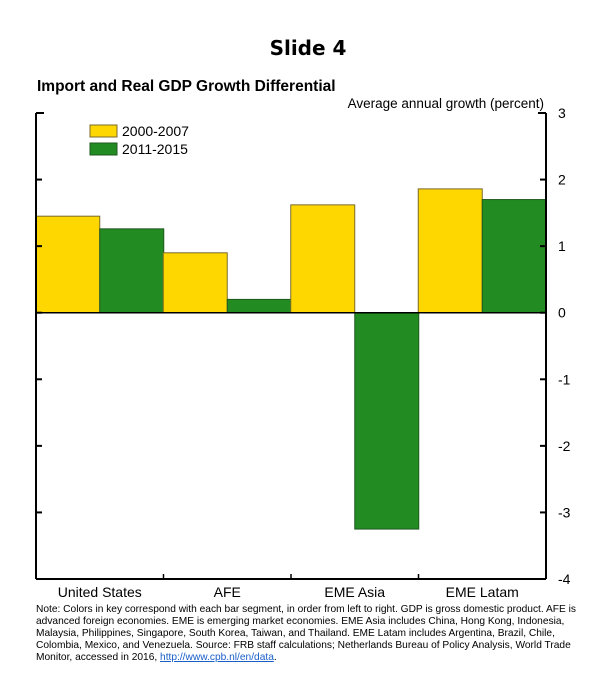 This screenshot has width=616, height=696. Describe the element at coordinates (562, 180) in the screenshot. I see `y-tick-label: 2` at that location.